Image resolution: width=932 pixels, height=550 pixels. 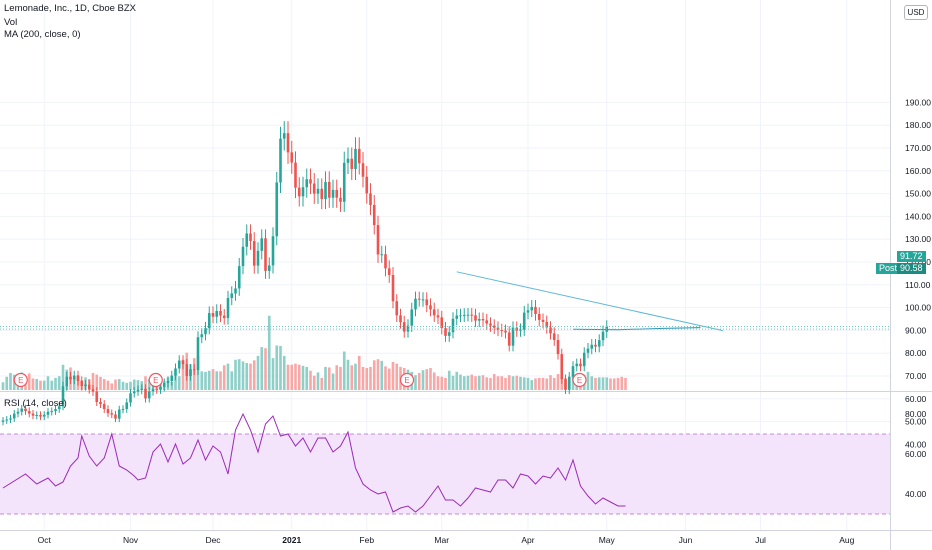 I want to click on ma-legend: MA (200, close, 0), so click(x=42, y=34).